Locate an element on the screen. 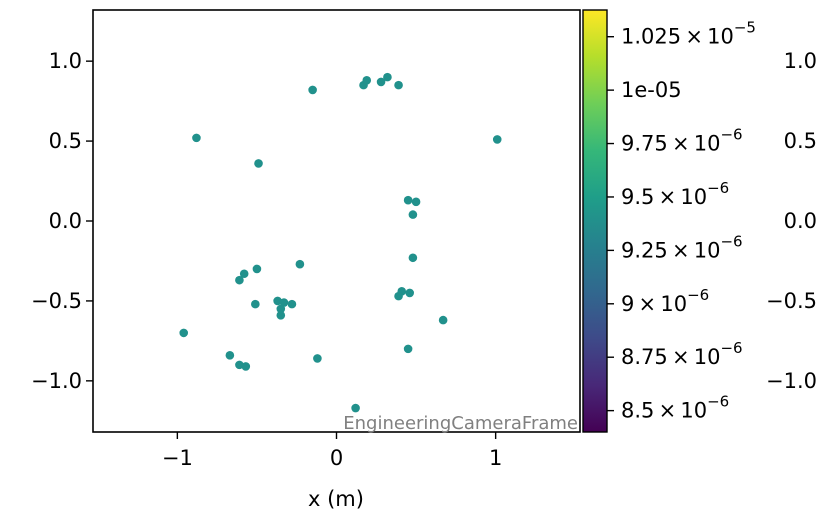 This screenshot has width=821, height=513. x-tick-label: −1 is located at coordinates (177, 458).